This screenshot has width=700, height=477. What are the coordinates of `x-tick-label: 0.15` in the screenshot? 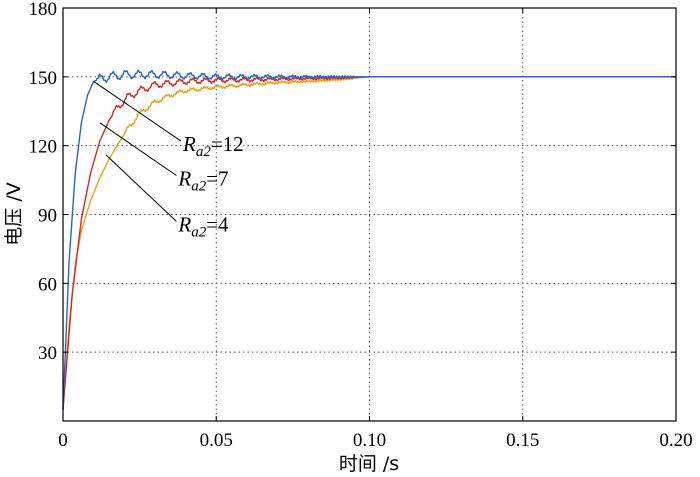 It's located at (522, 440).